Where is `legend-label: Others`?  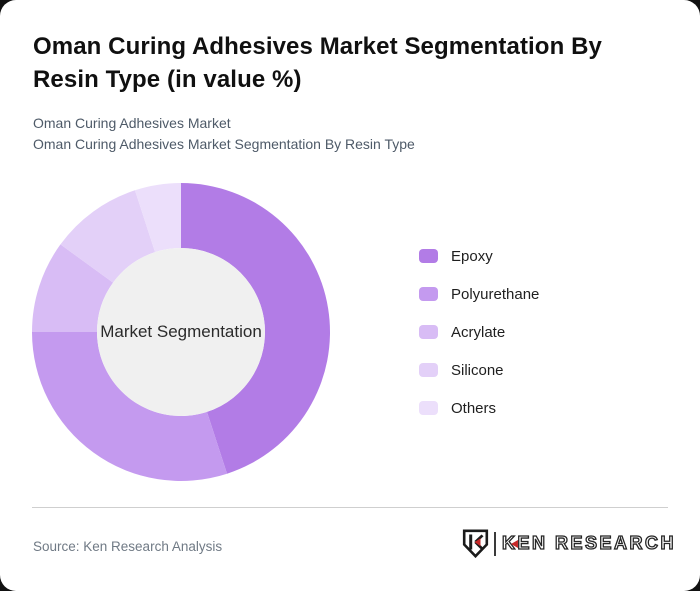 legend-label: Others is located at coordinates (474, 408).